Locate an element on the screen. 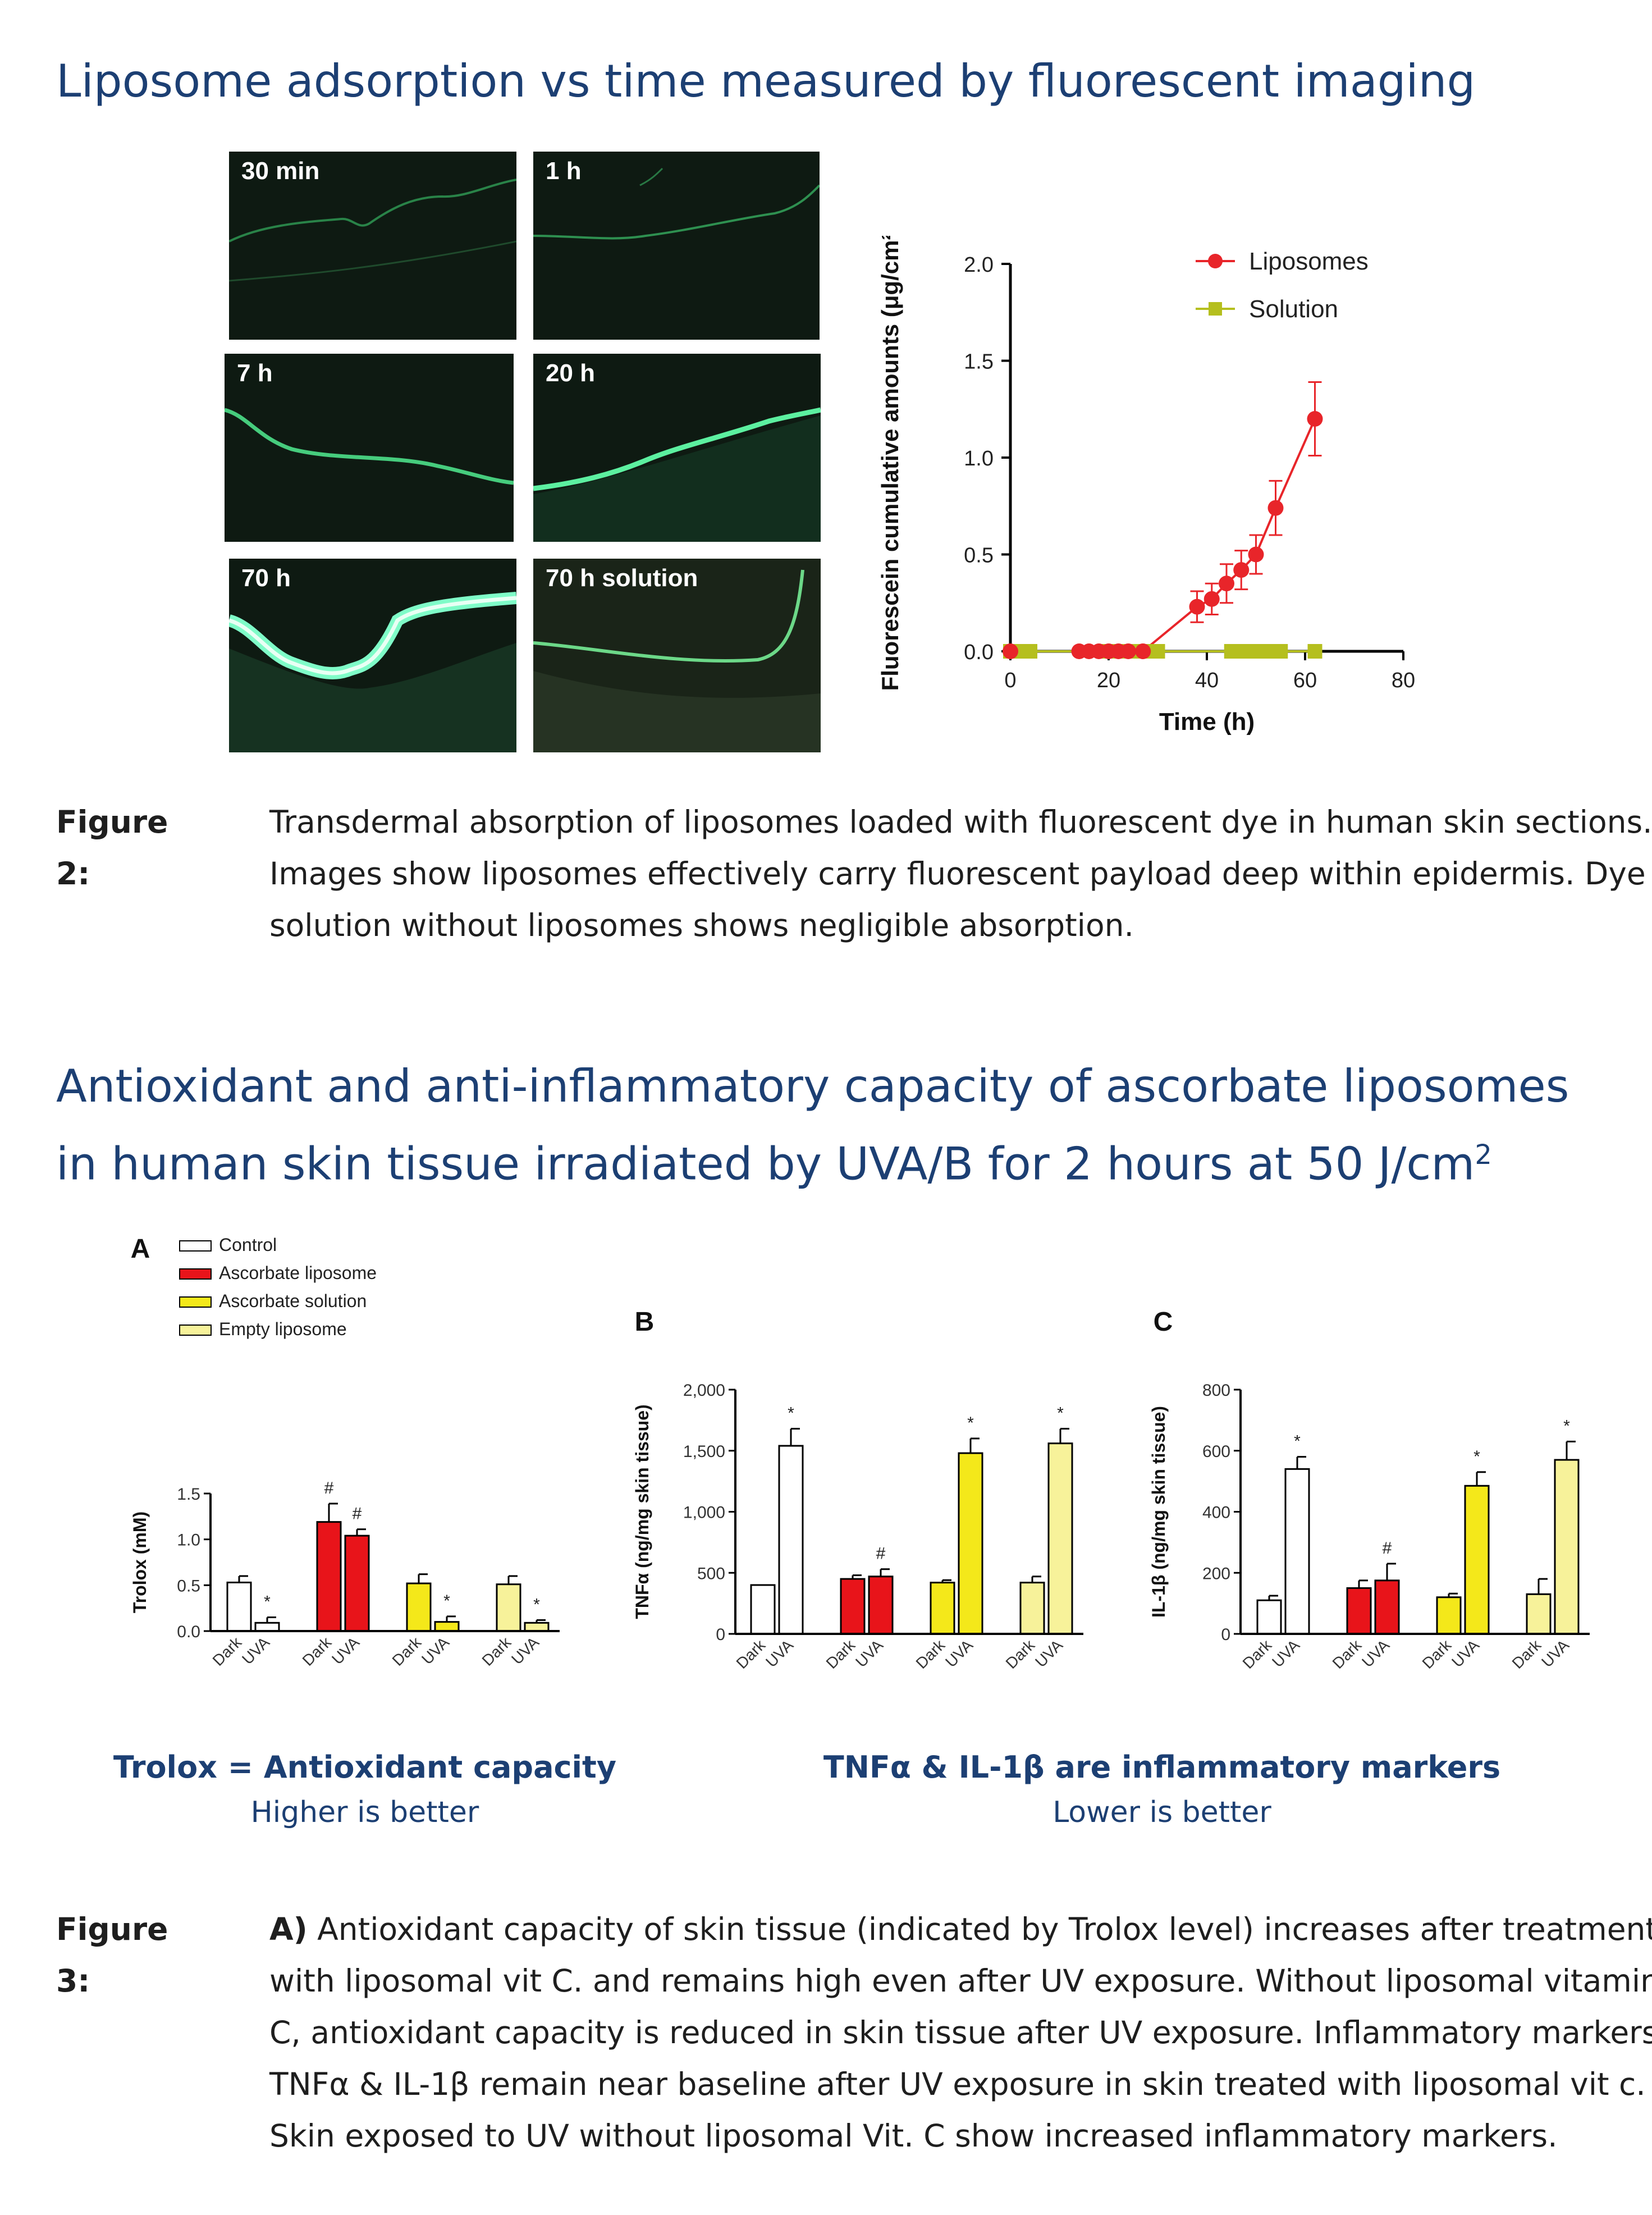 The image size is (1652, 2215). figure-2-label: Figure 2: is located at coordinates (112, 848).